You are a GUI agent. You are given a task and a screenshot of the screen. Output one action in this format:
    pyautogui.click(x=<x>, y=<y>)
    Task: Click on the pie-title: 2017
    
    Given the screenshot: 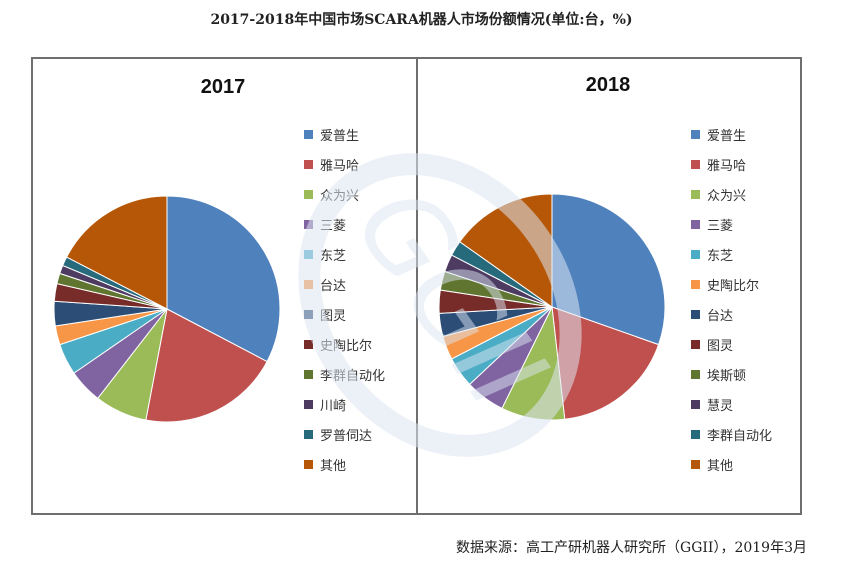 What is the action you would take?
    pyautogui.click(x=223, y=87)
    